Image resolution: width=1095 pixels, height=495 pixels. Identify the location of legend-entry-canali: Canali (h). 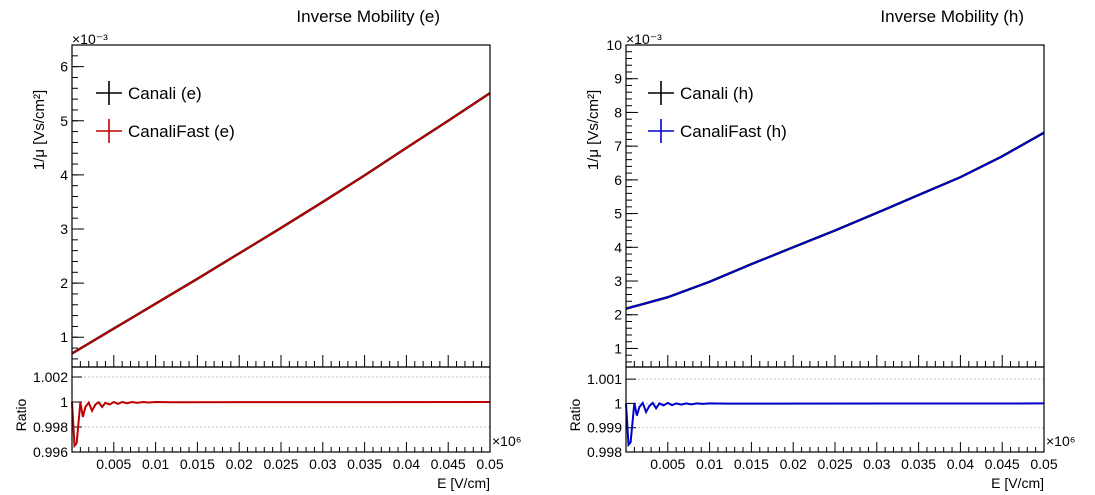
(701, 93).